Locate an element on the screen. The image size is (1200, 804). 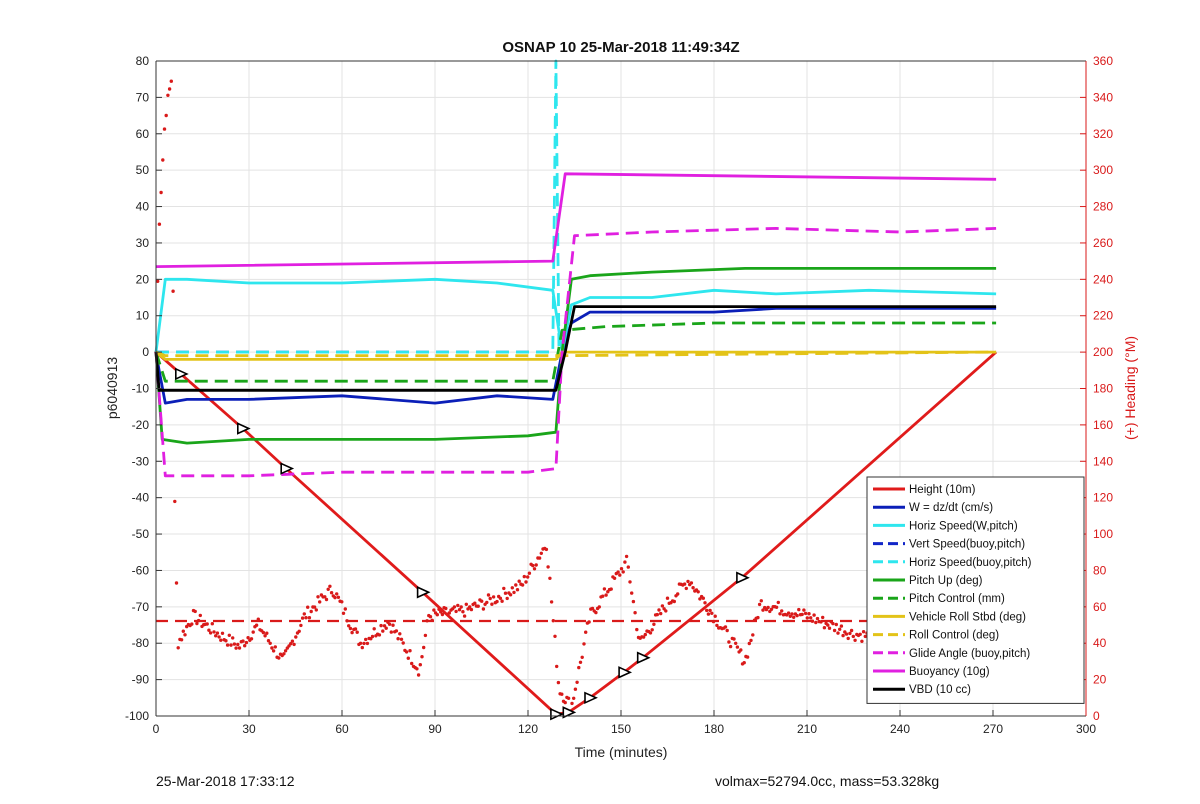
y-right-tick-label: 240 is located at coordinates (1103, 279).